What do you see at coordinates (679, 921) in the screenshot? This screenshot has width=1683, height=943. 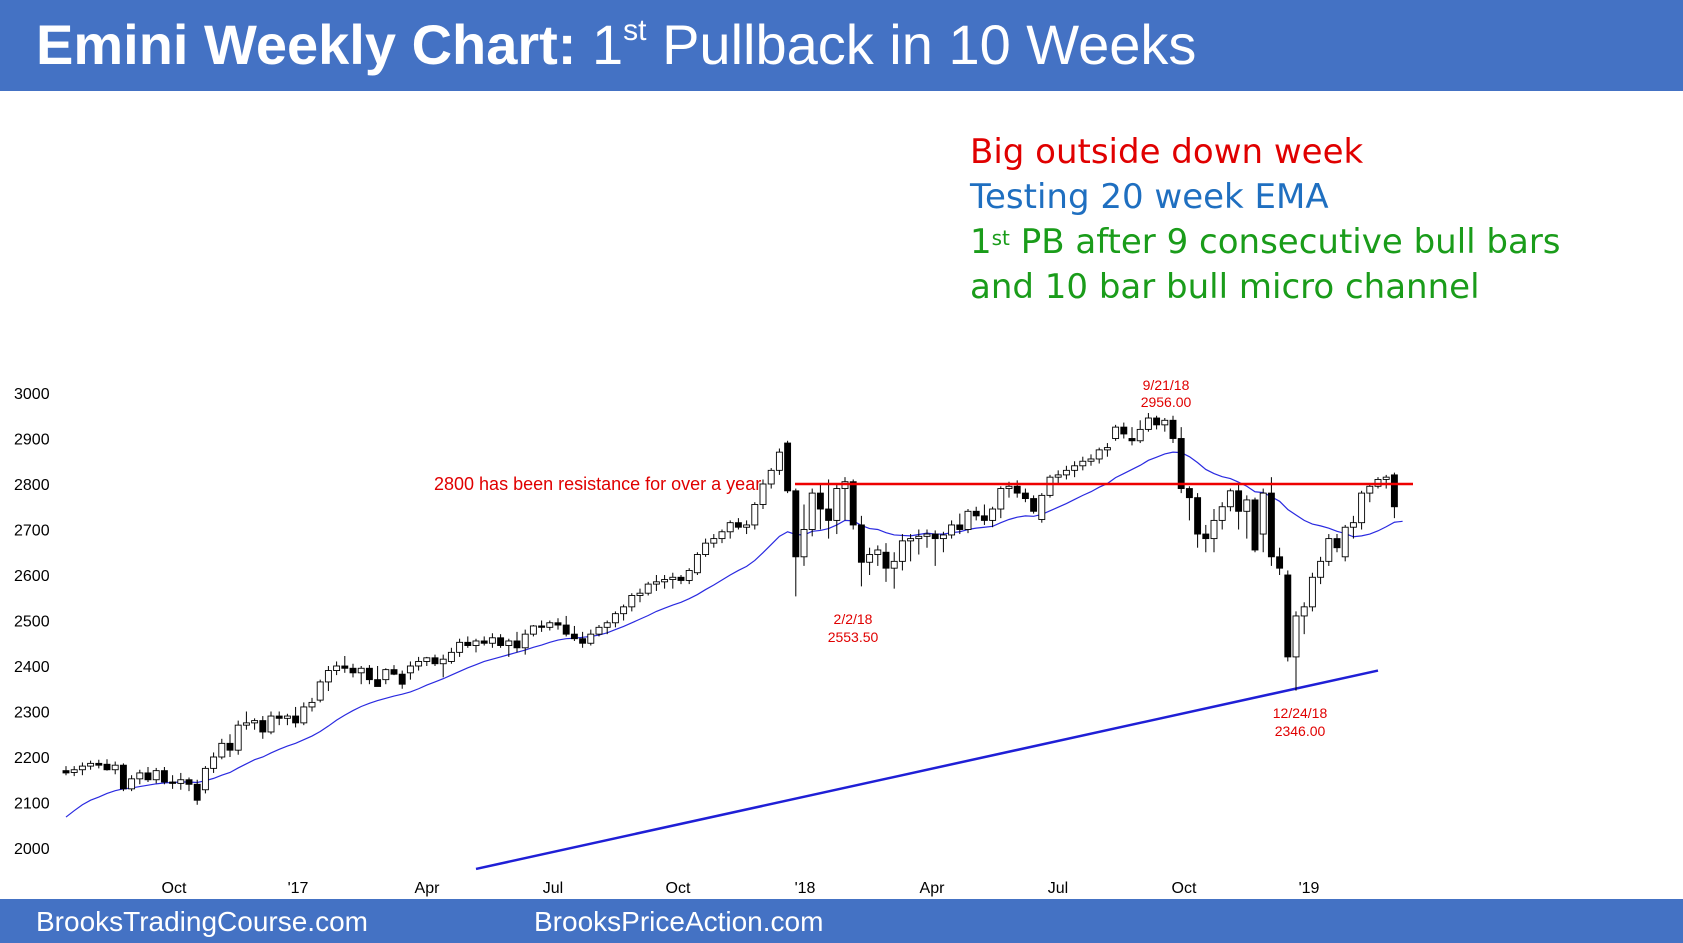 I see `footer-link-price-action: BrooksPriceAction.com` at bounding box center [679, 921].